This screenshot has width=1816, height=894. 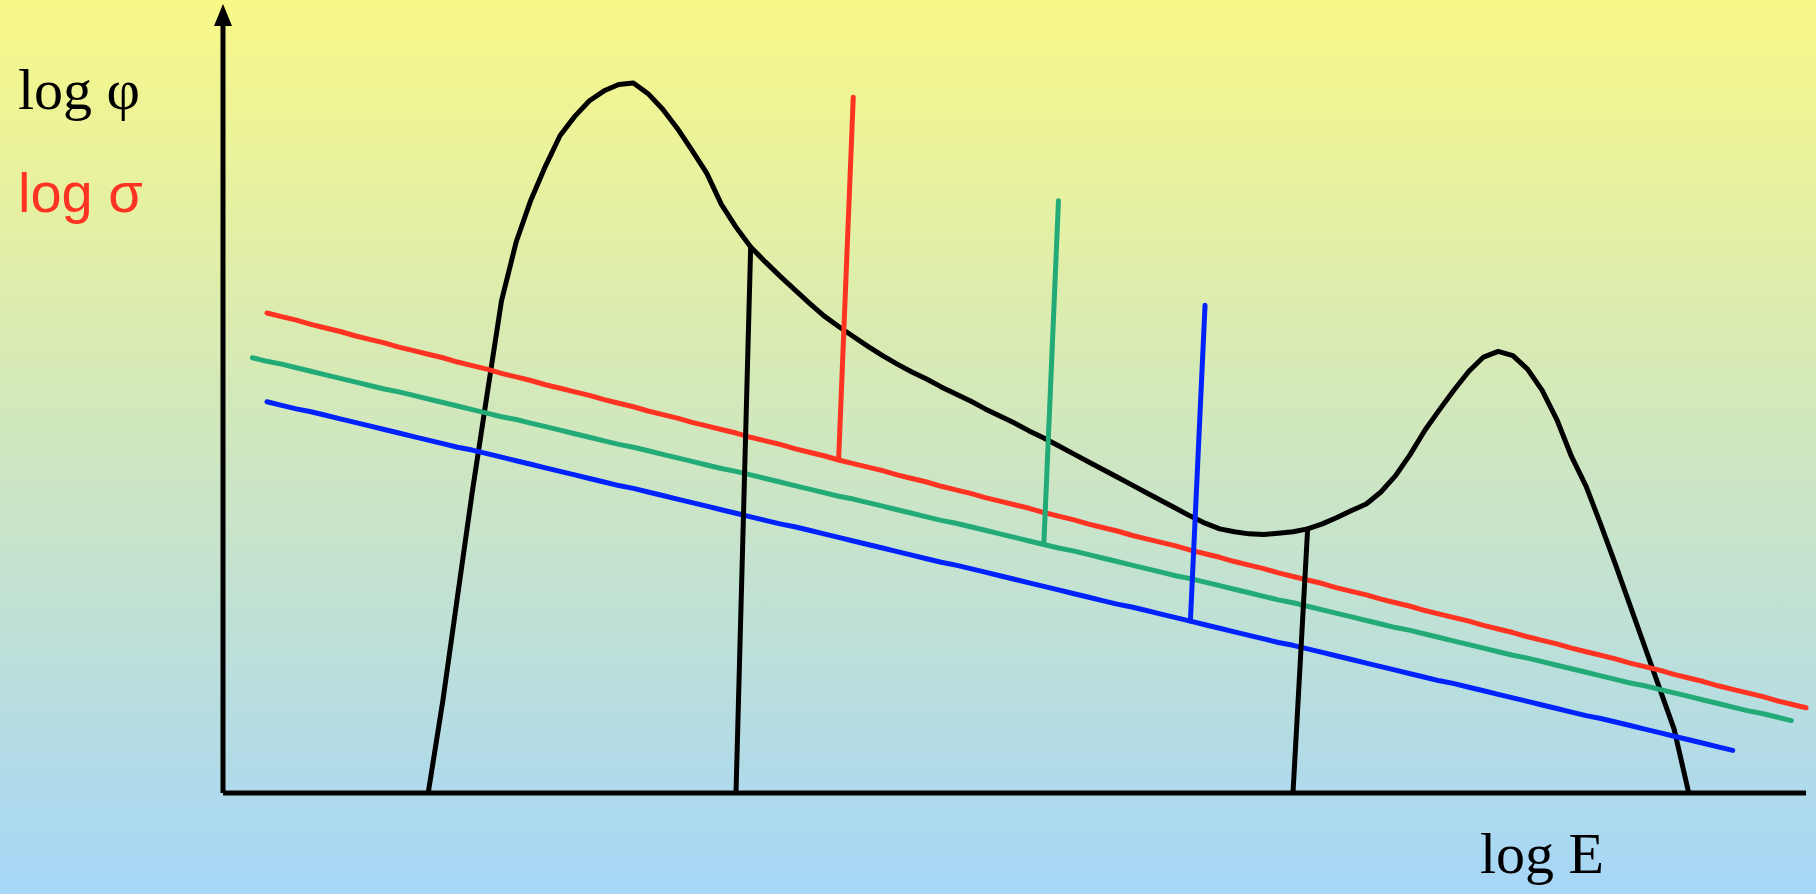 I want to click on x-axis-title: log E, so click(x=1542, y=853).